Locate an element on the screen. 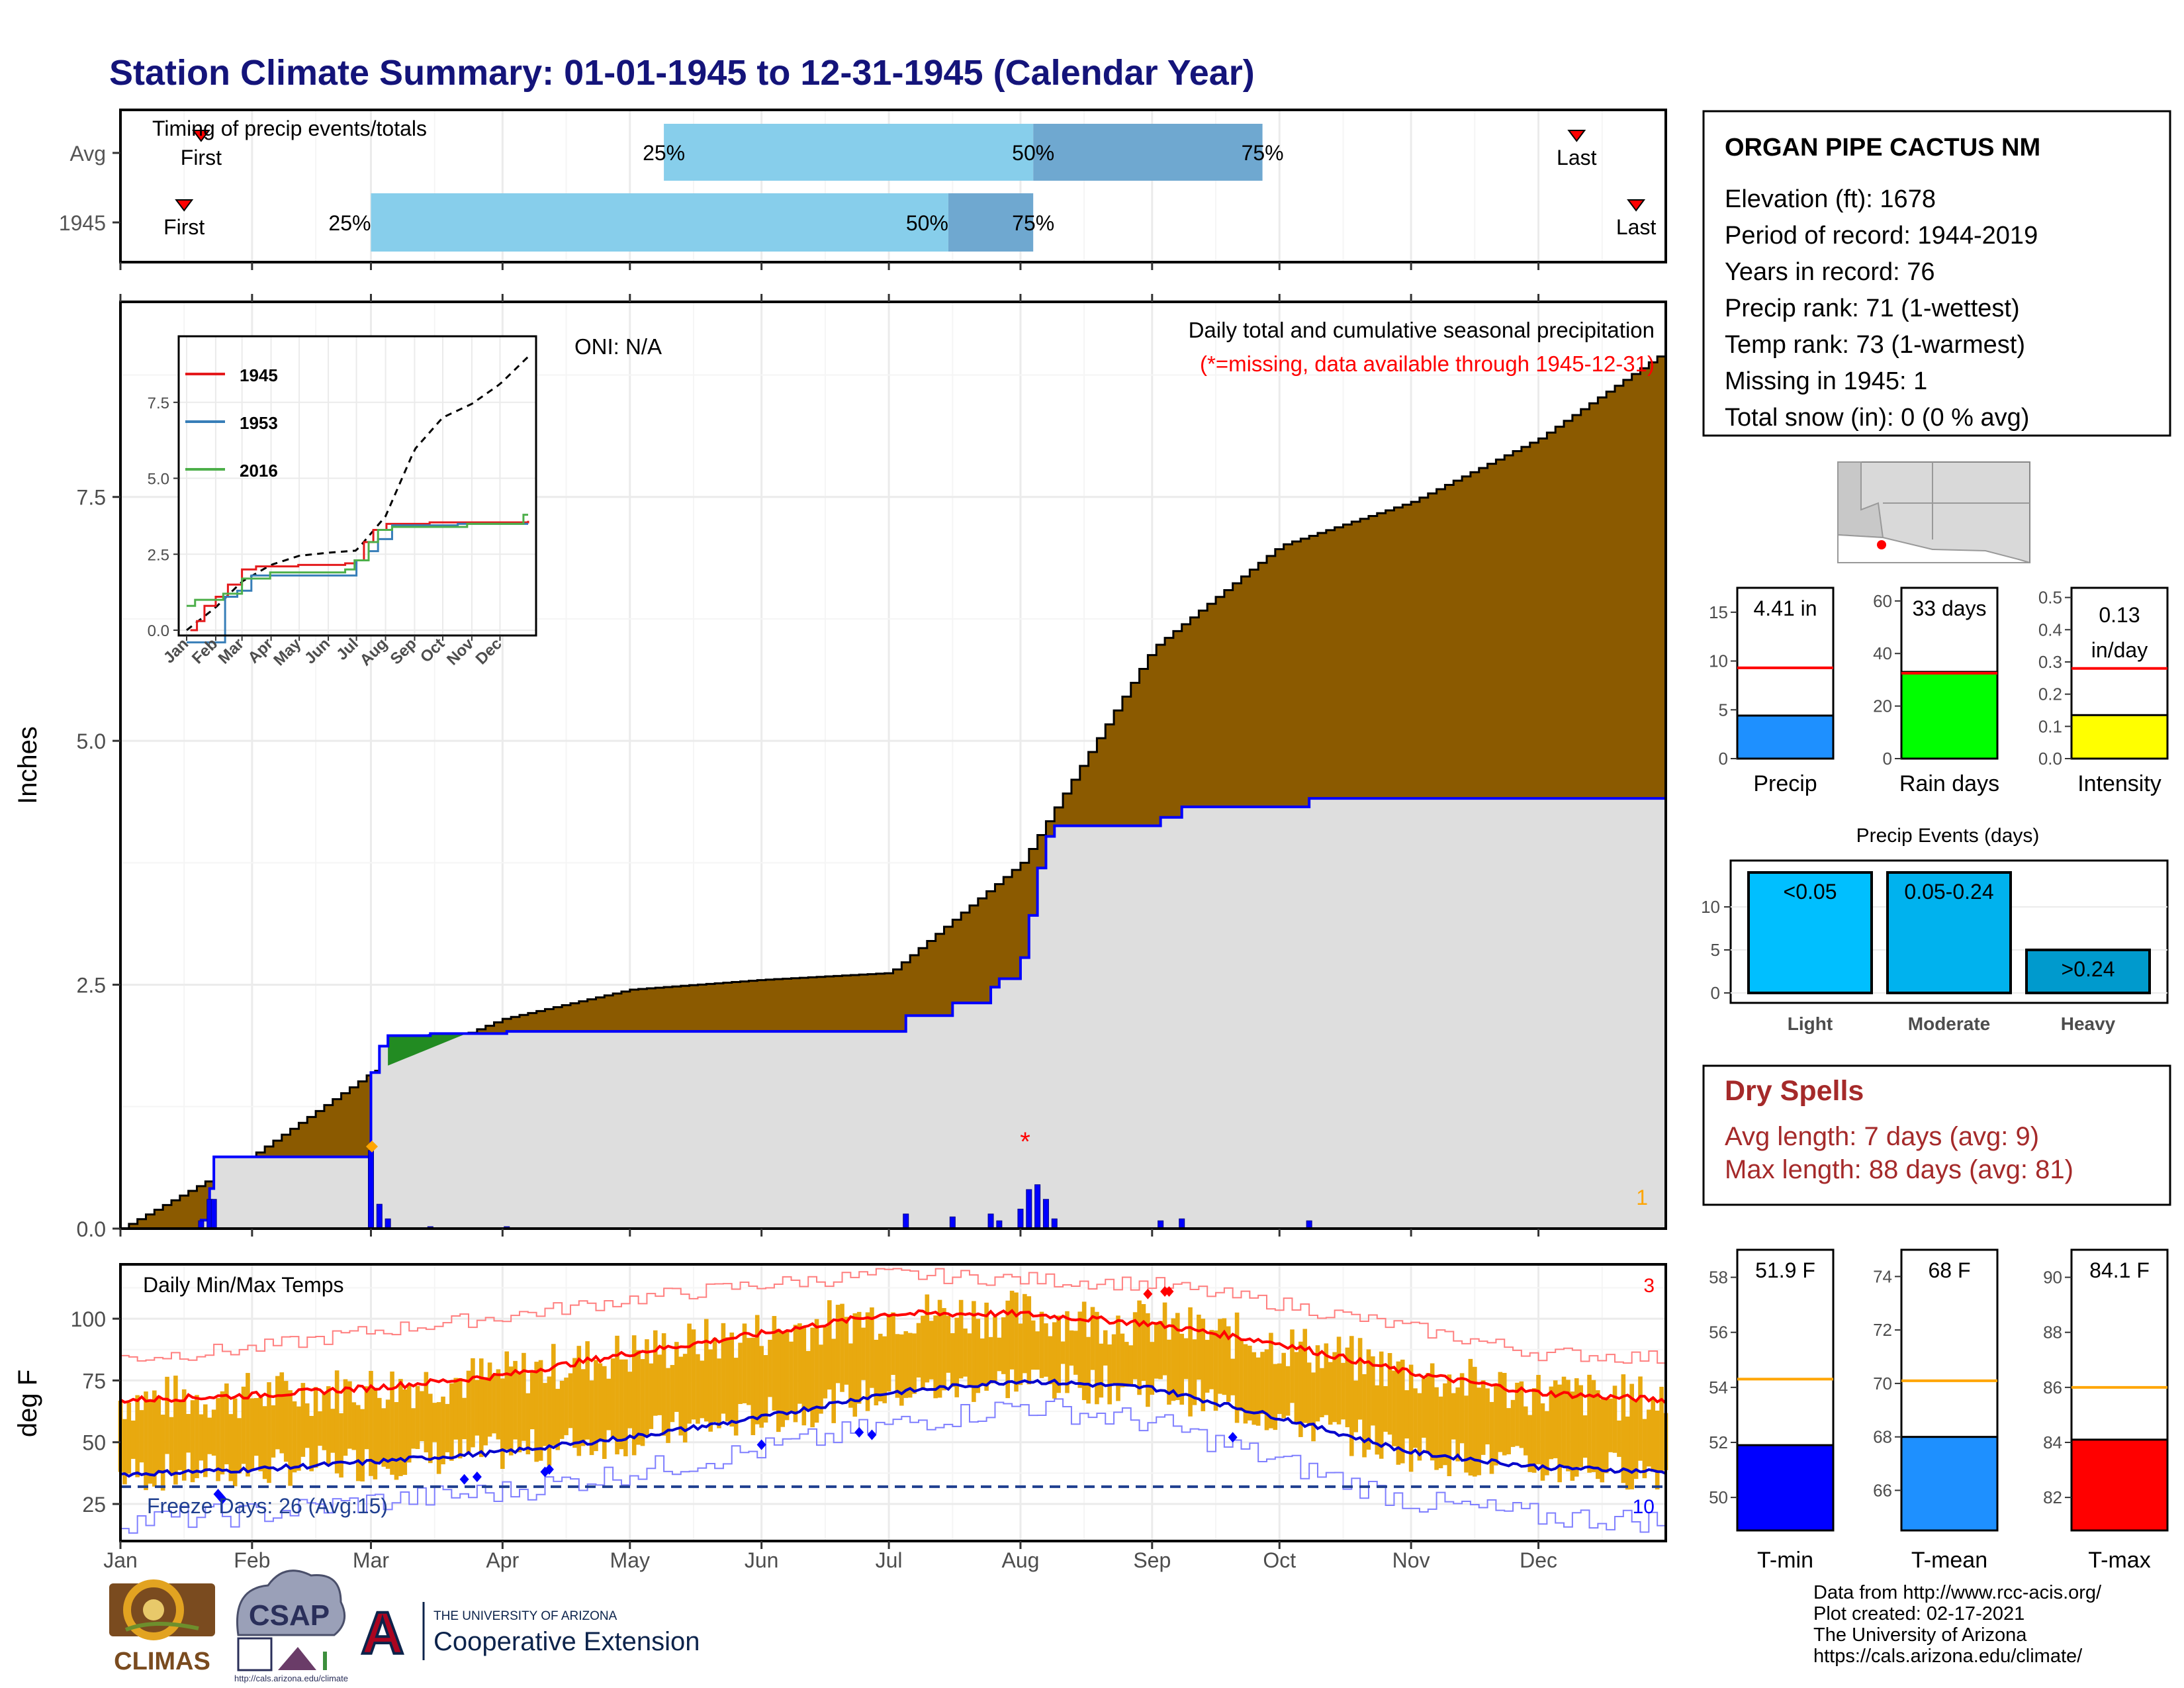 The width and height of the screenshot is (2184, 1688). month-label-jan: Jan is located at coordinates (121, 1560).